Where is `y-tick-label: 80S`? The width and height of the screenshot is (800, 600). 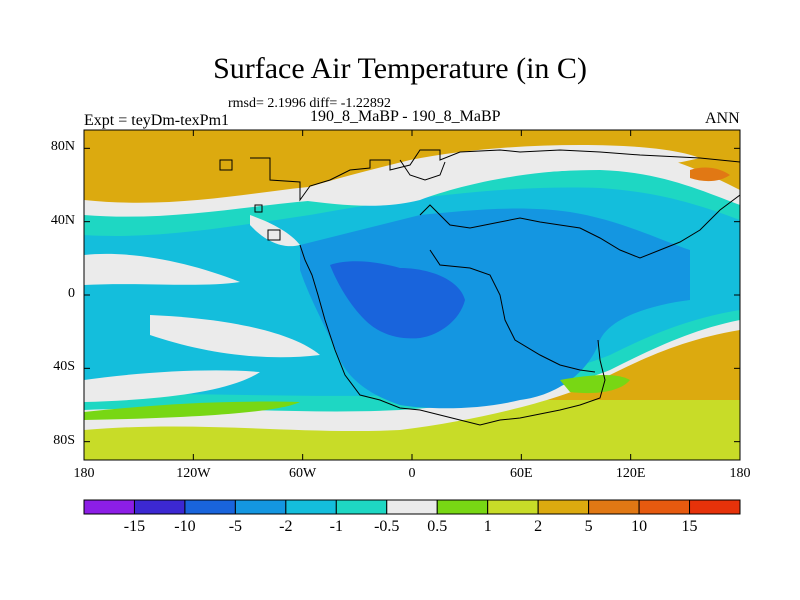
y-tick-label: 80S is located at coordinates (64, 440).